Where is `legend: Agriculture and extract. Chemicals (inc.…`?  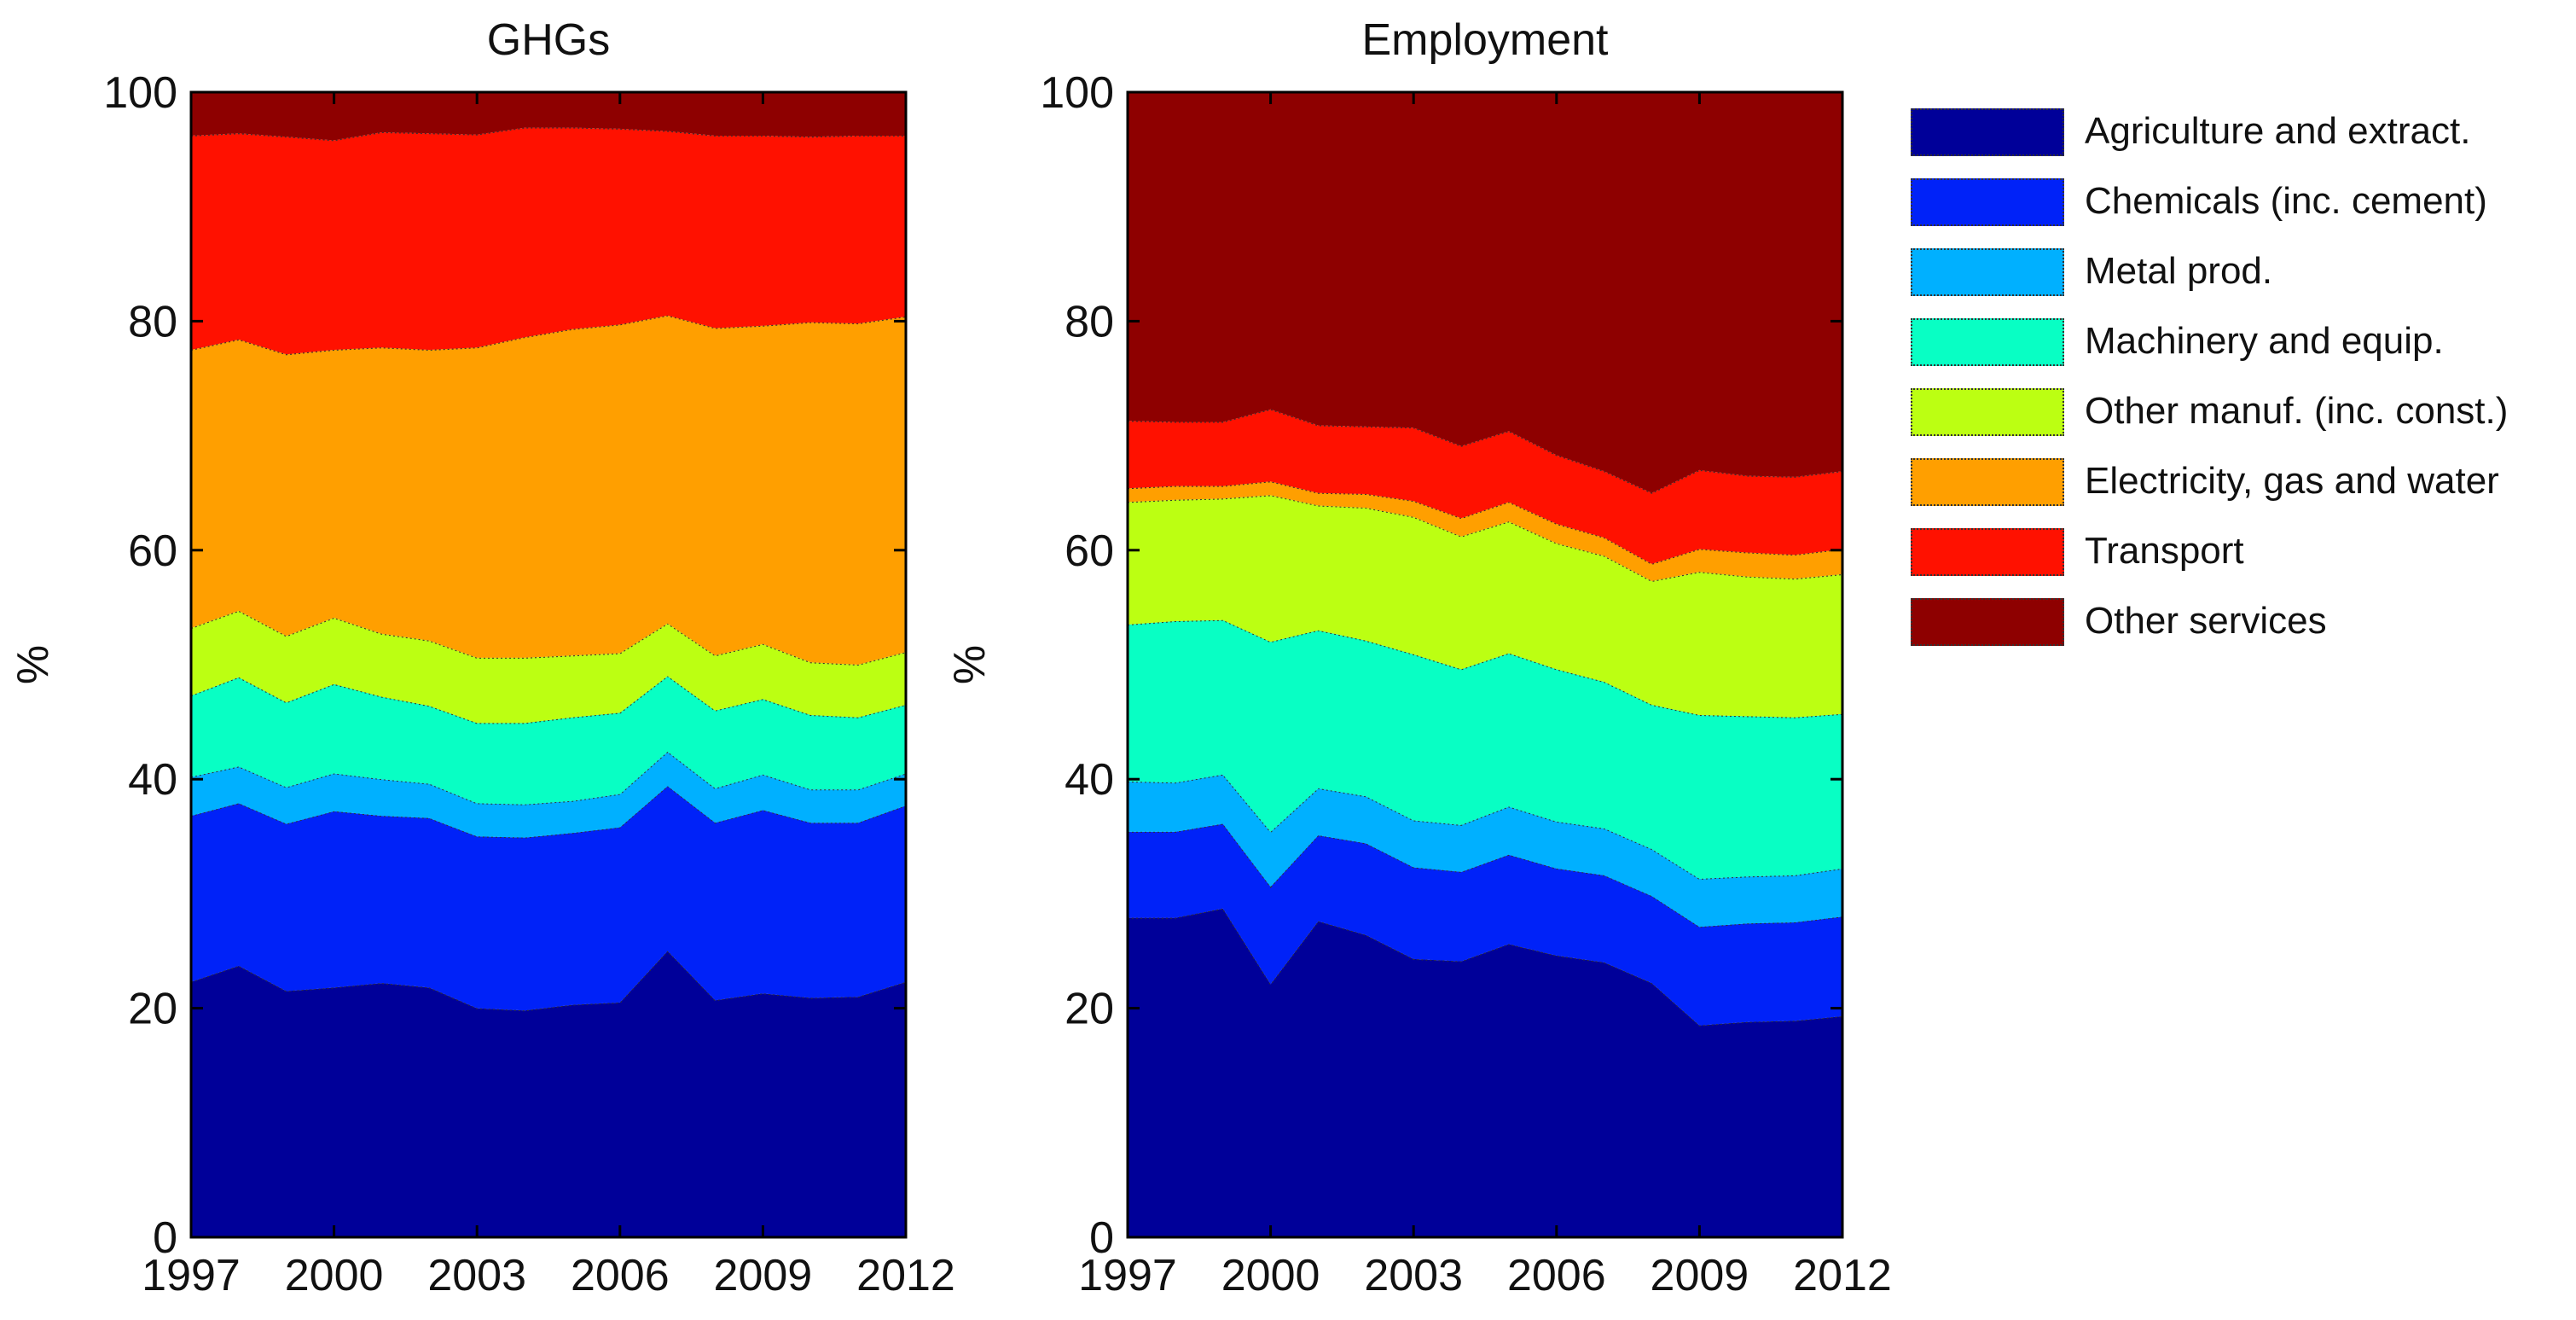
legend: Agriculture and extract. Chemicals (inc.… is located at coordinates (2240, 377).